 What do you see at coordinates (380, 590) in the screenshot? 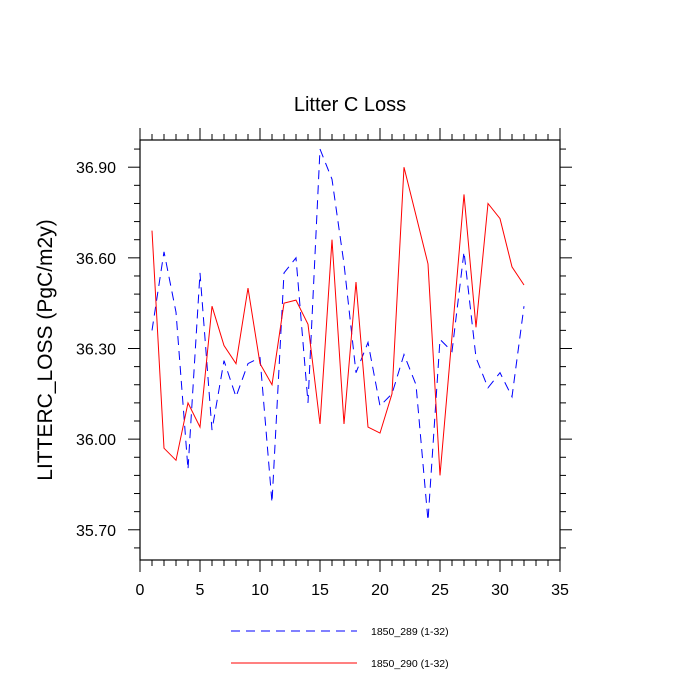
I see `x-tick-label: 20` at bounding box center [380, 590].